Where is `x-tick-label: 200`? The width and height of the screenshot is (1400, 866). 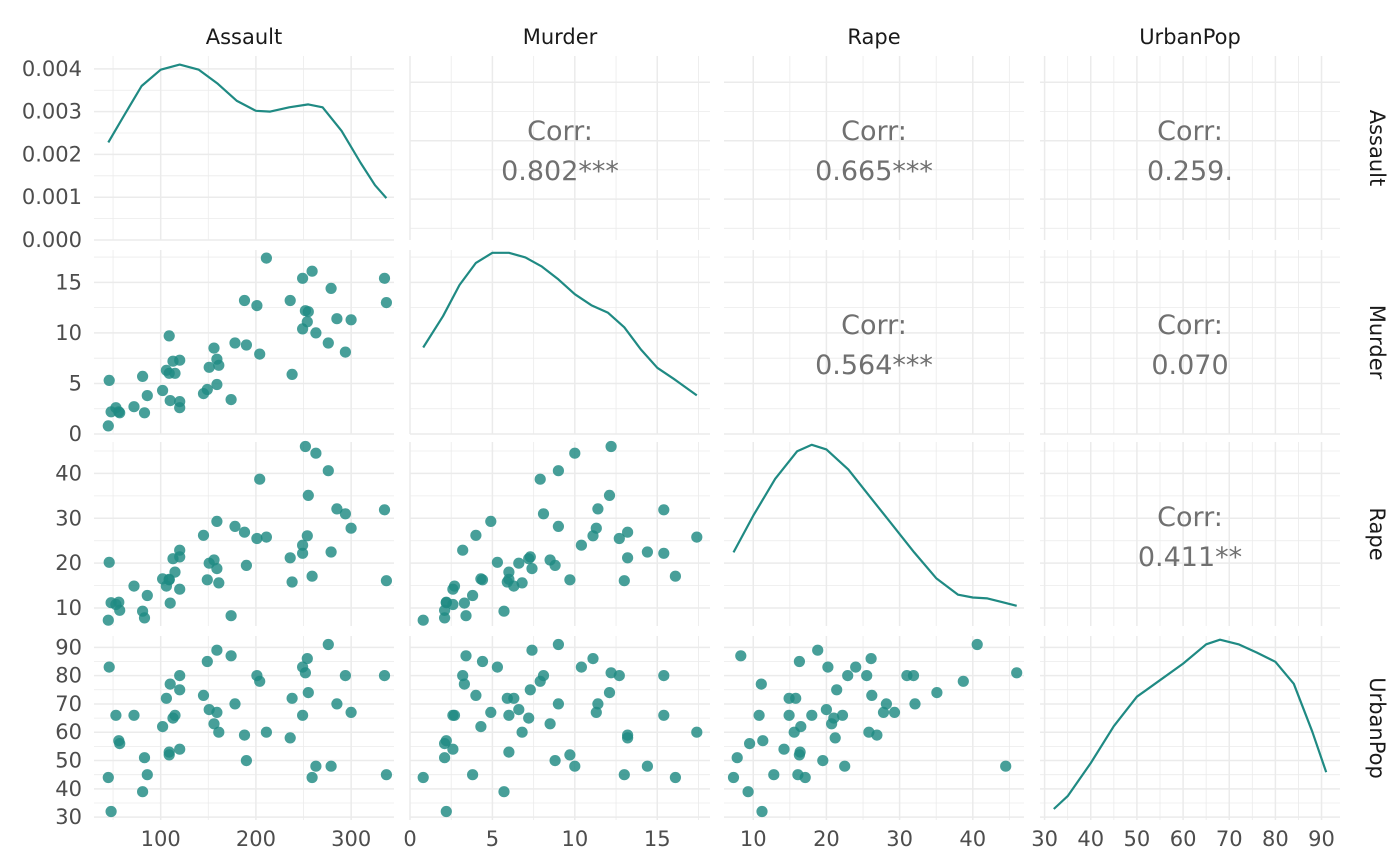
x-tick-label: 200 is located at coordinates (256, 839).